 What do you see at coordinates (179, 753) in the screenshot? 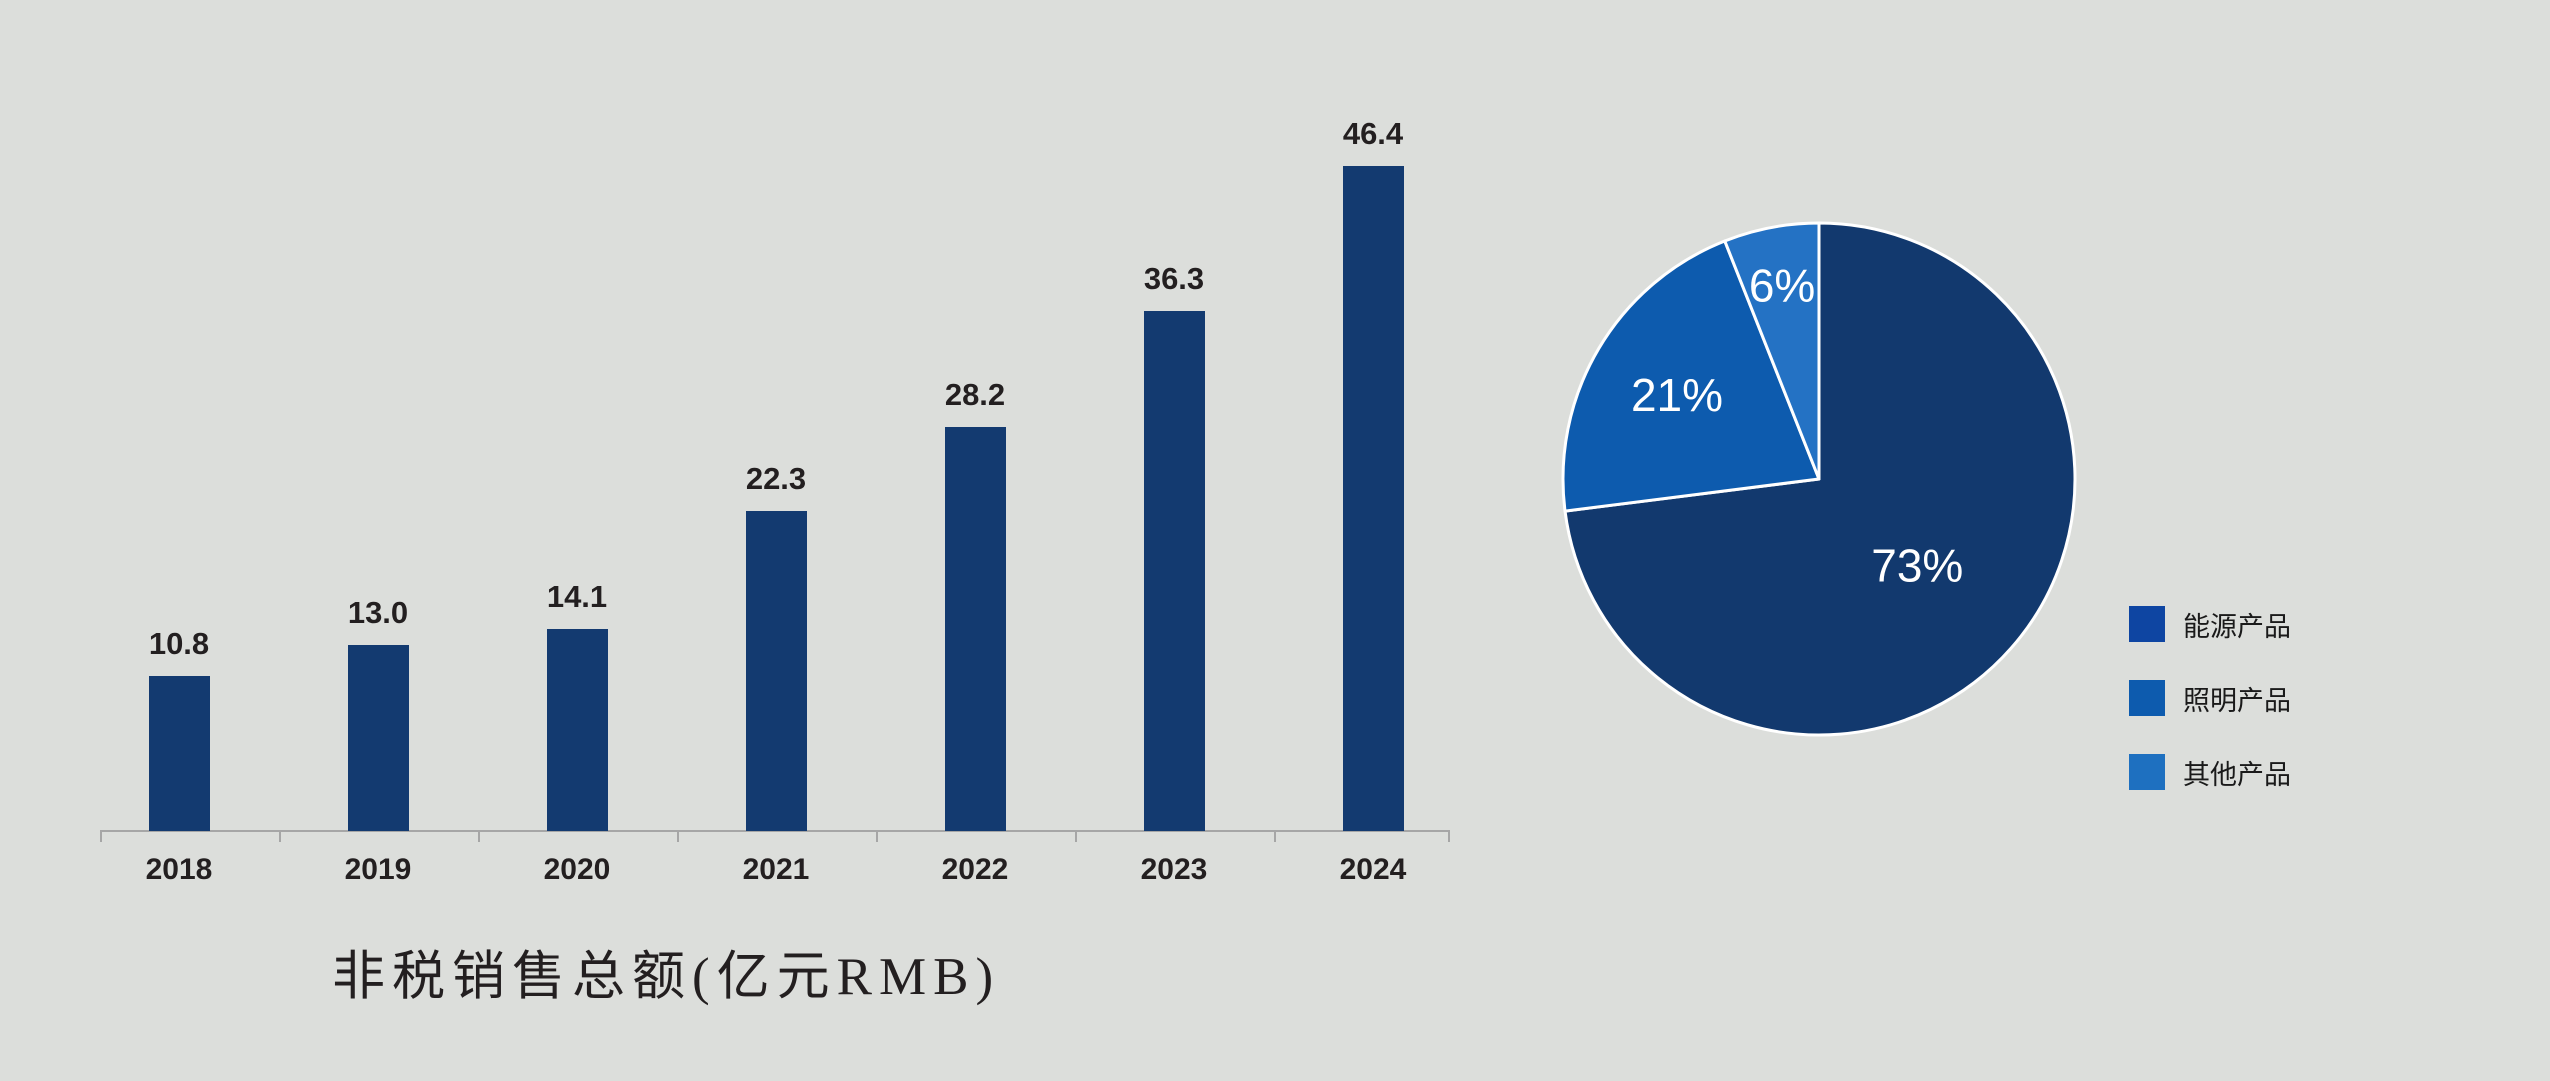
I see `bar-2018` at bounding box center [179, 753].